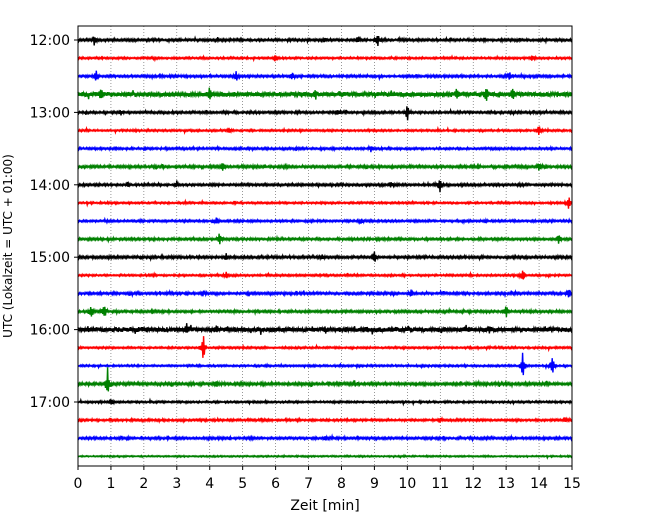 This screenshot has width=650, height=520. Describe the element at coordinates (324, 506) in the screenshot. I see `x-axis-label: Zeit [min]` at that location.